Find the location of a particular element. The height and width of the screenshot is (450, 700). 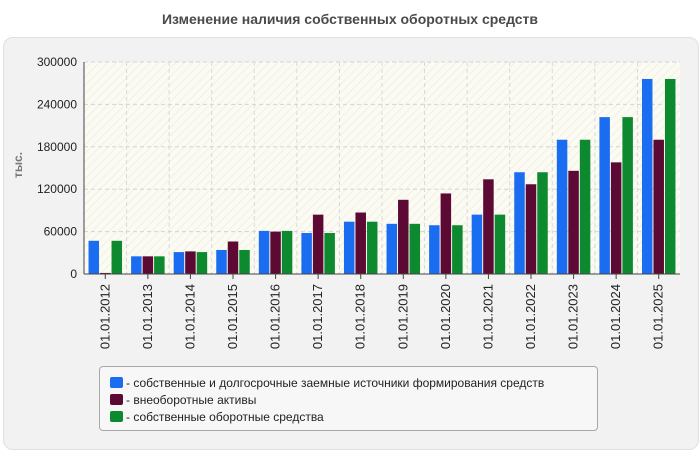

bar-1-01.01.2013 is located at coordinates (136, 265).